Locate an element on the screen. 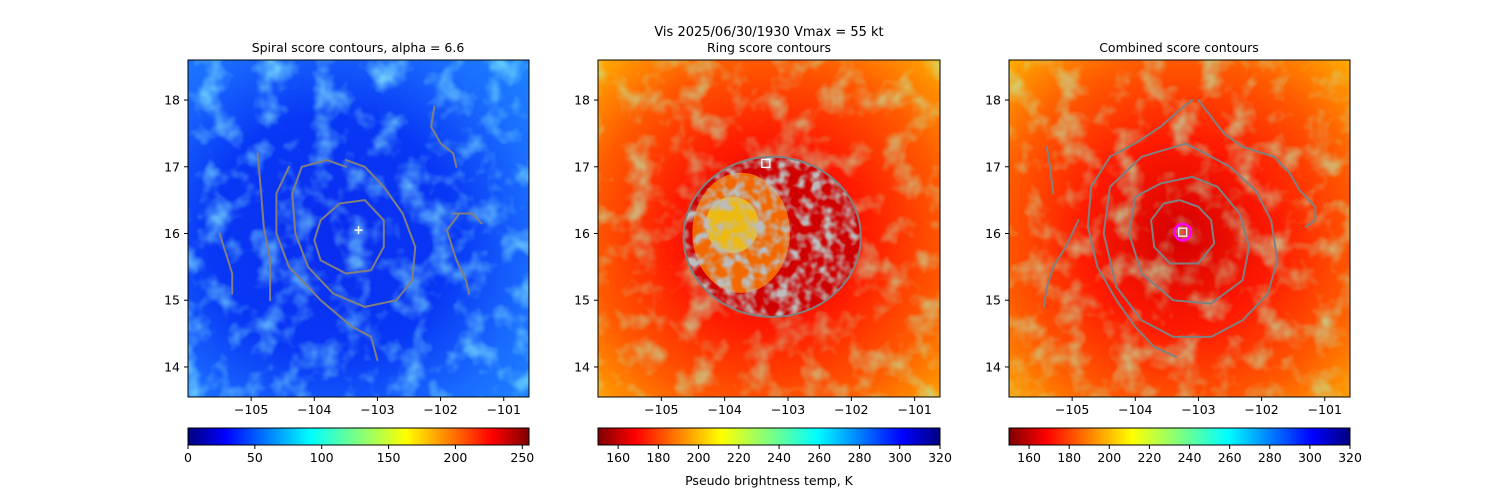  combined-contours is located at coordinates (1179, 228).